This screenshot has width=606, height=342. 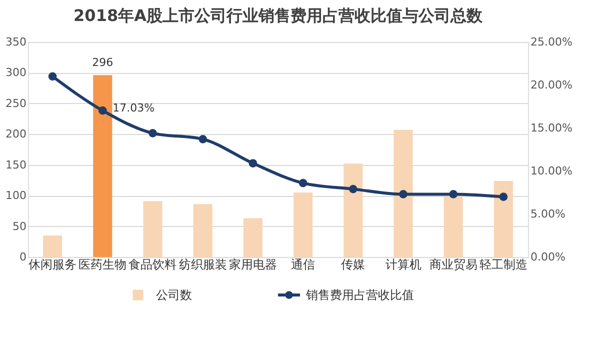 What do you see at coordinates (303, 265) in the screenshot?
I see `x-tick-label: 通信` at bounding box center [303, 265].